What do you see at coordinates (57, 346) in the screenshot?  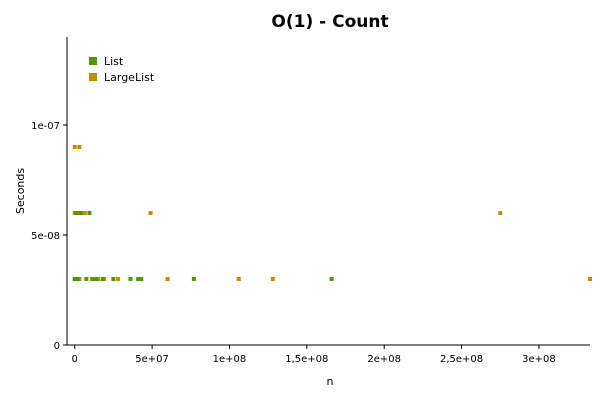 I see `y-tick-label: 0` at bounding box center [57, 346].